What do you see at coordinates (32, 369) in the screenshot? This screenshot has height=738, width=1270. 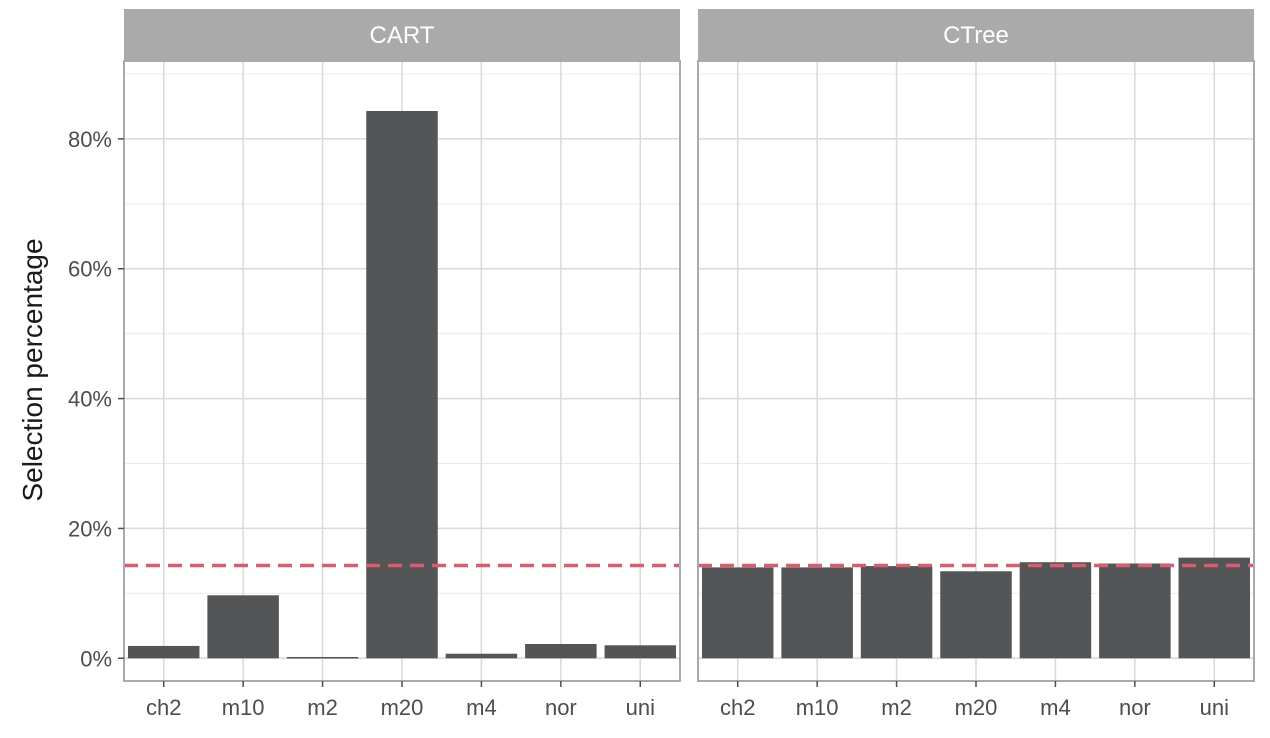 I see `y-axis-label: Selection percentage` at bounding box center [32, 369].